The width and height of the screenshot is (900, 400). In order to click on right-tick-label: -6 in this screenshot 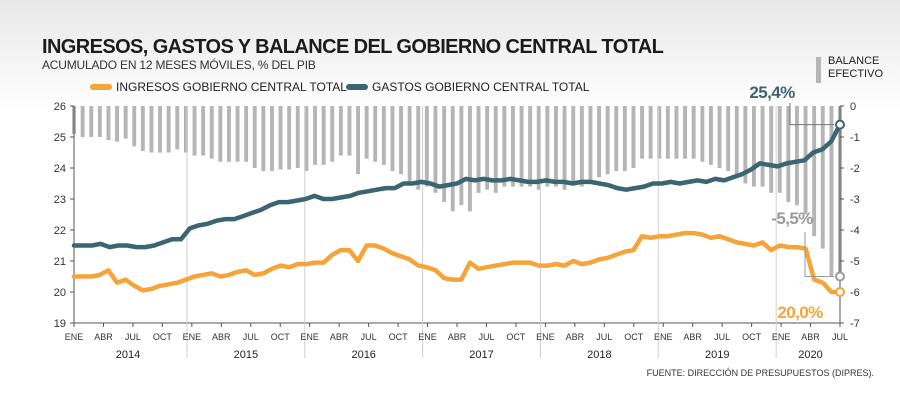, I will do `click(855, 293)`.